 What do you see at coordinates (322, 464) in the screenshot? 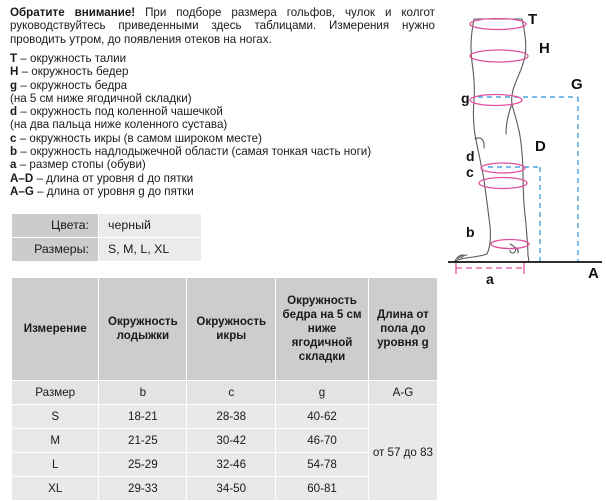
I see `cell-g: 54-78` at bounding box center [322, 464].